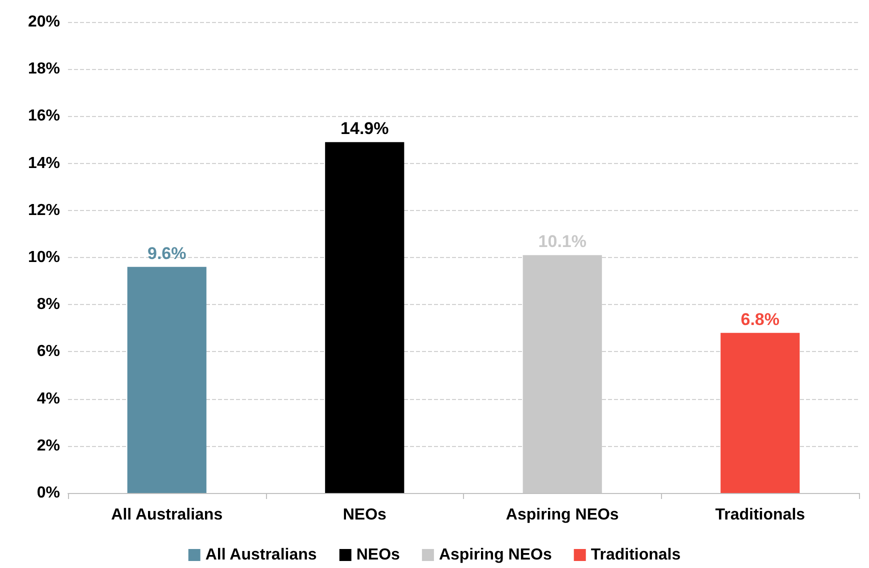 The image size is (869, 568). I want to click on y-tick-label: 14%, so click(44, 163).